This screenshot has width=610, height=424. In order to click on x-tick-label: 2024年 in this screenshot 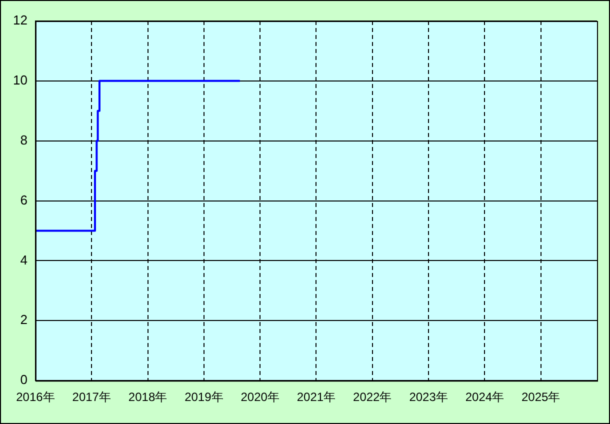, I will do `click(484, 397)`.